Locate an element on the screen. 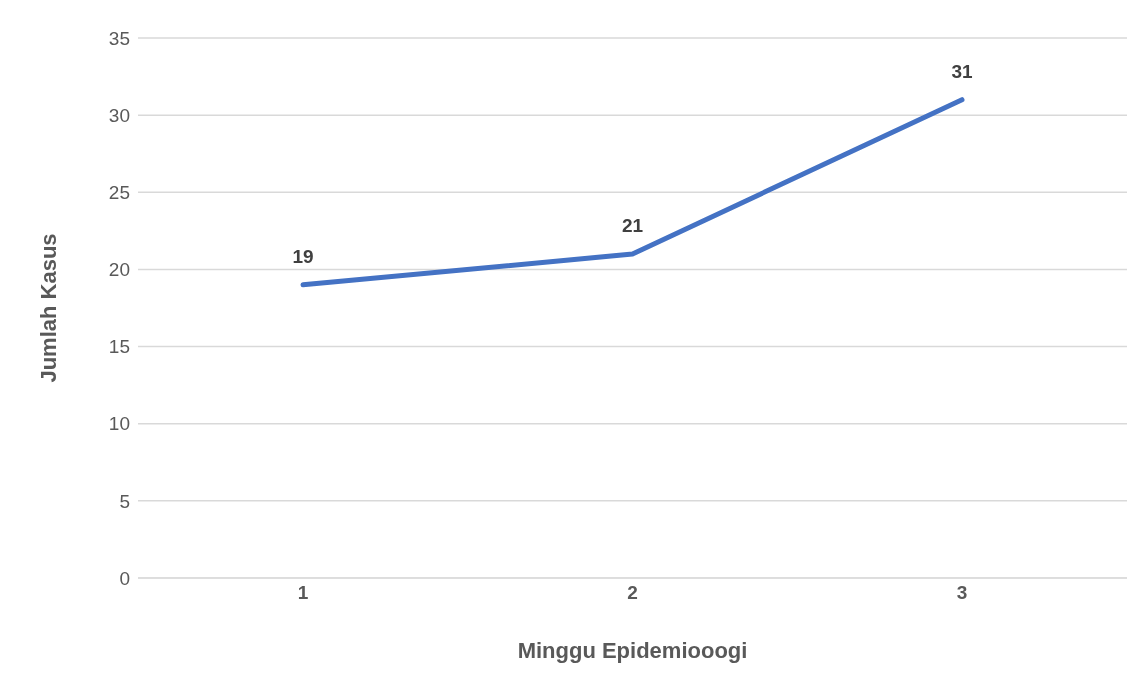 This screenshot has width=1145, height=695. y-tick-label: 20 is located at coordinates (119, 270).